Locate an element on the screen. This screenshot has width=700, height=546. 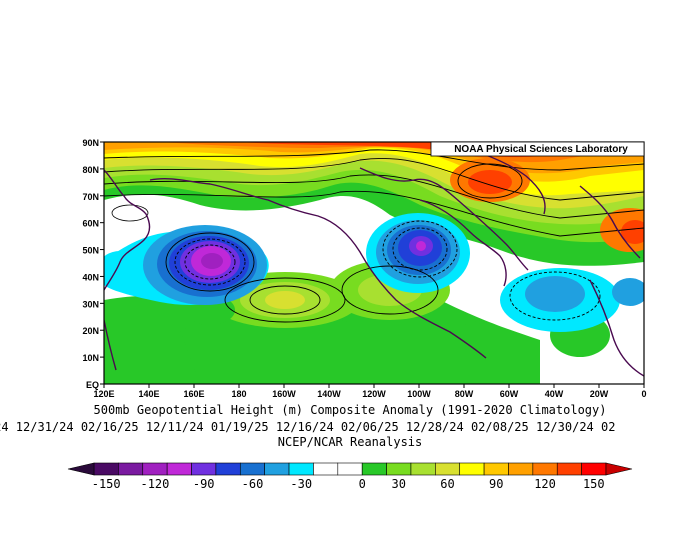
colorbar-tick-label: -120 is located at coordinates (154, 484).